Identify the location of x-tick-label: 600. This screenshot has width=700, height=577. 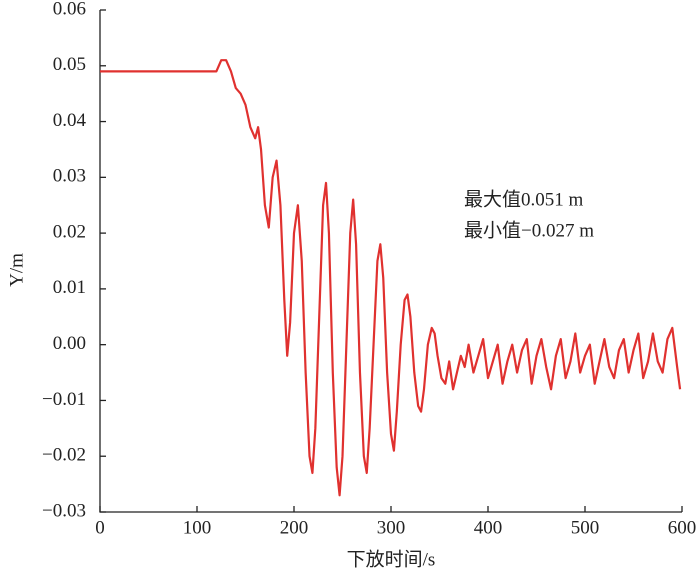
(682, 527).